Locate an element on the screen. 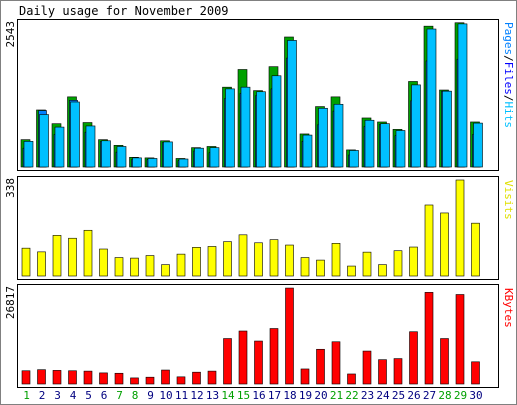 The height and width of the screenshot is (405, 517). chart-title: Daily usage for November 2009 is located at coordinates (124, 11).